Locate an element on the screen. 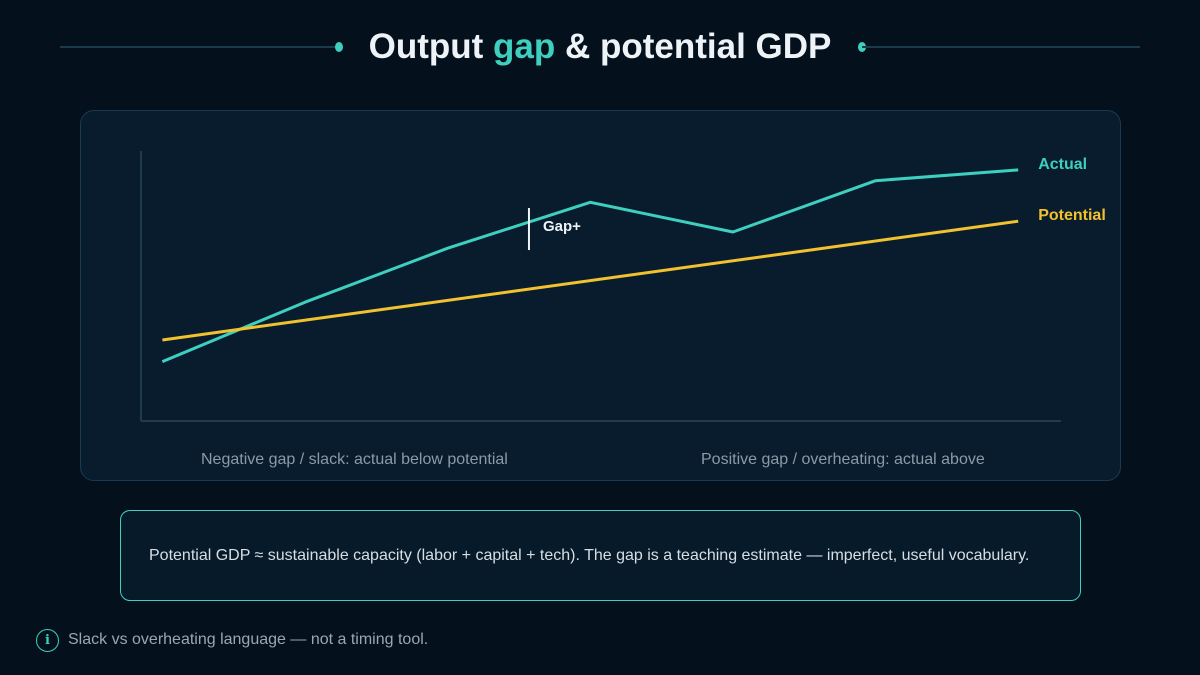  title-part1: Output is located at coordinates (431, 46).